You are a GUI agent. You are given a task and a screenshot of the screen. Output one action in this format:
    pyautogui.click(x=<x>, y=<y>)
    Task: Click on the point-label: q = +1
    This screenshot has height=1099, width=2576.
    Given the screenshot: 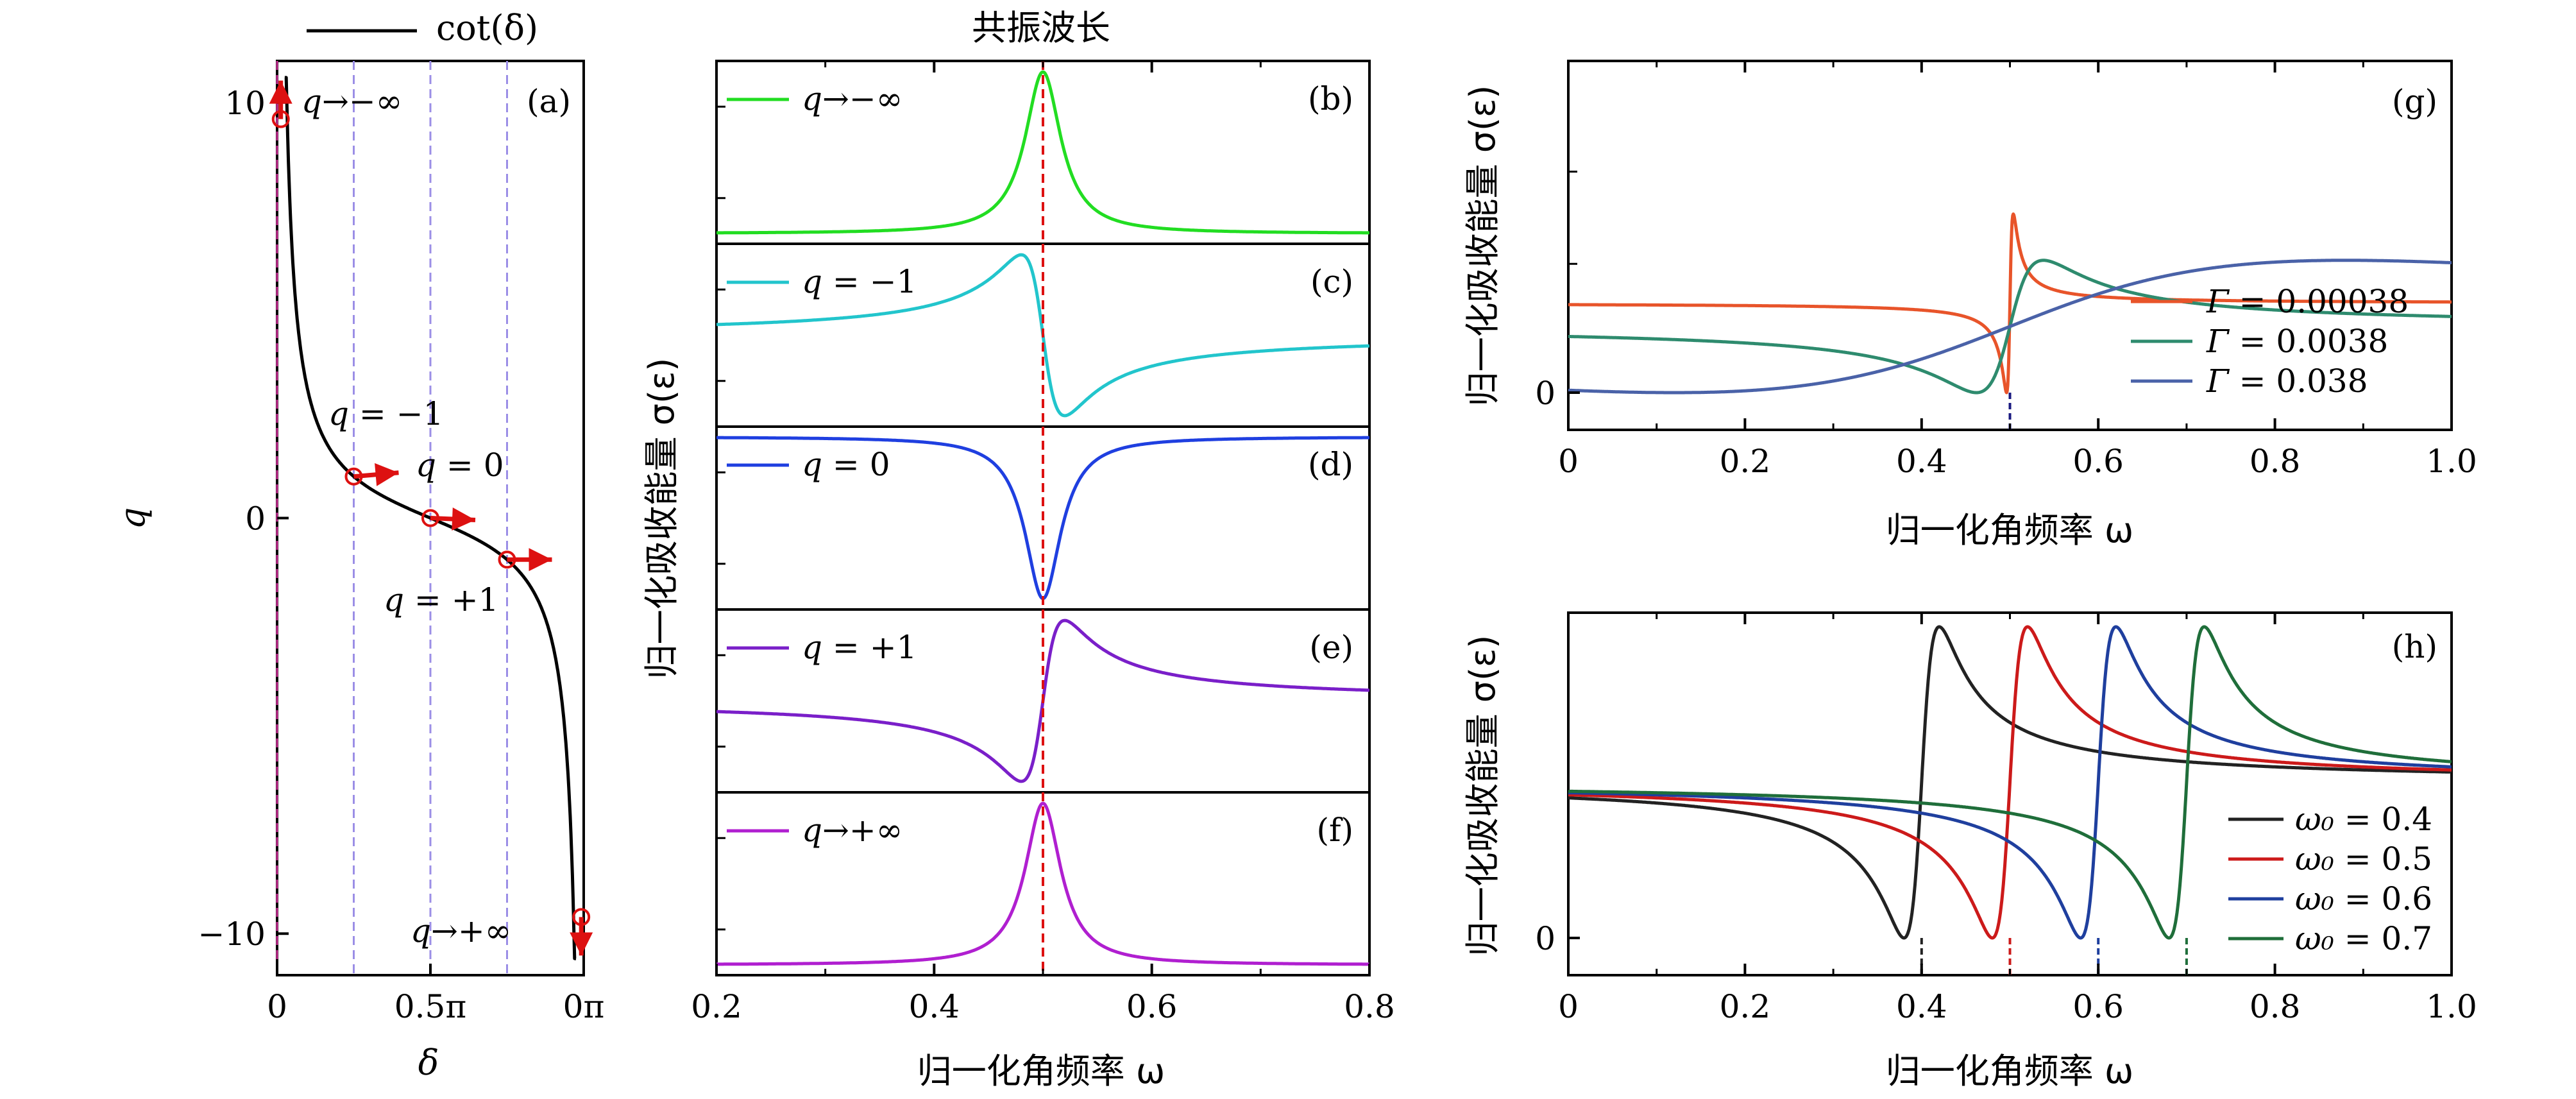 What is the action you would take?
    pyautogui.click(x=441, y=599)
    